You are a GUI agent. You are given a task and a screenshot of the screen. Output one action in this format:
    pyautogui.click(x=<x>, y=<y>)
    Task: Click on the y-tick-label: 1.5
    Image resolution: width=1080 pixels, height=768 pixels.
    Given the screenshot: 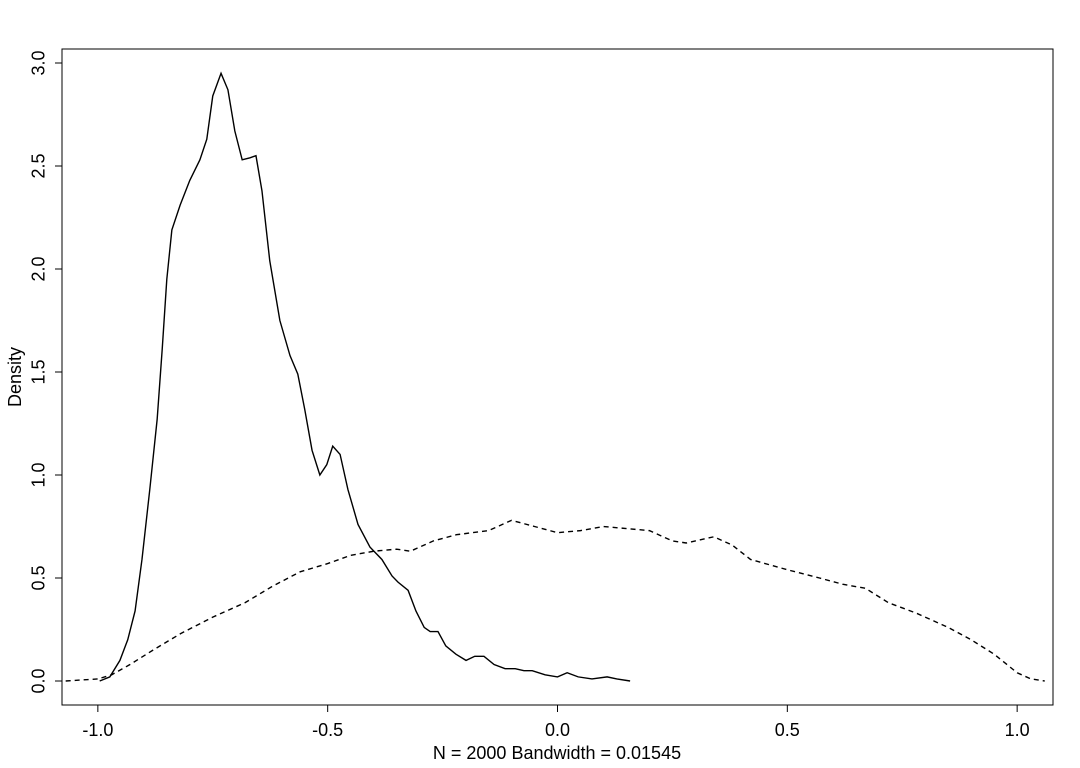 What is the action you would take?
    pyautogui.click(x=39, y=371)
    